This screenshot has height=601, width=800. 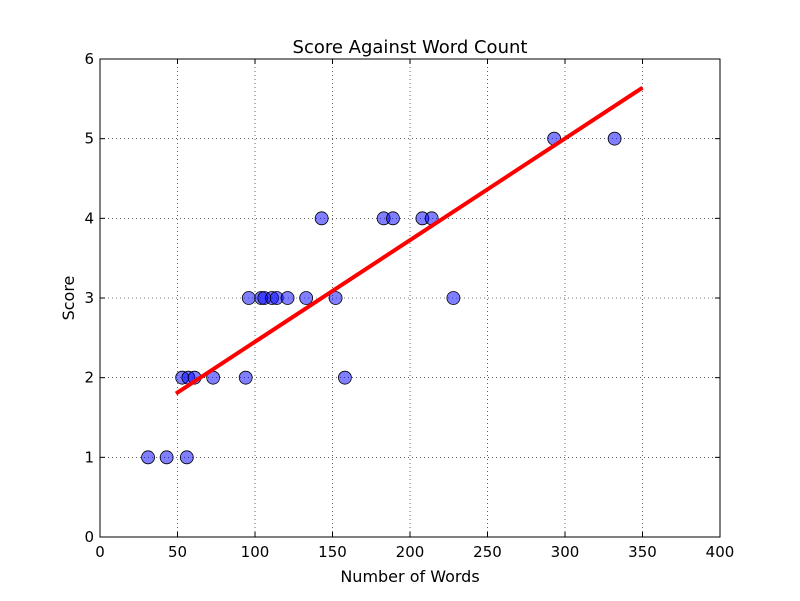 I want to click on y-tick-label: 1, so click(x=89, y=457).